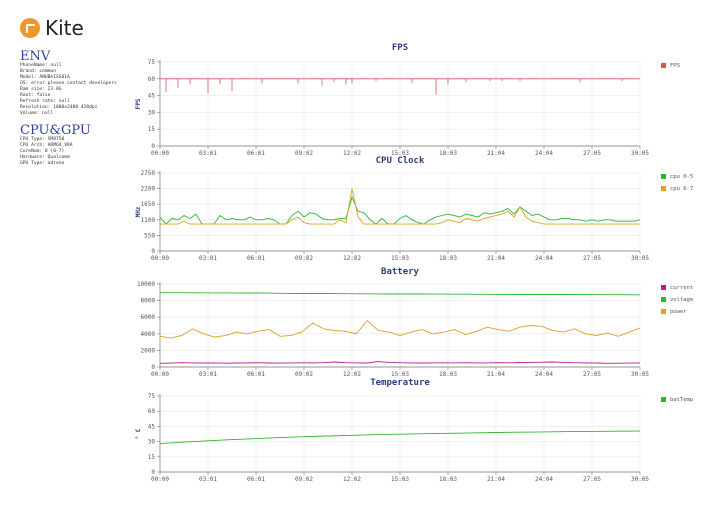  Describe the element at coordinates (400, 362) in the screenshot. I see `series-line-current` at that location.